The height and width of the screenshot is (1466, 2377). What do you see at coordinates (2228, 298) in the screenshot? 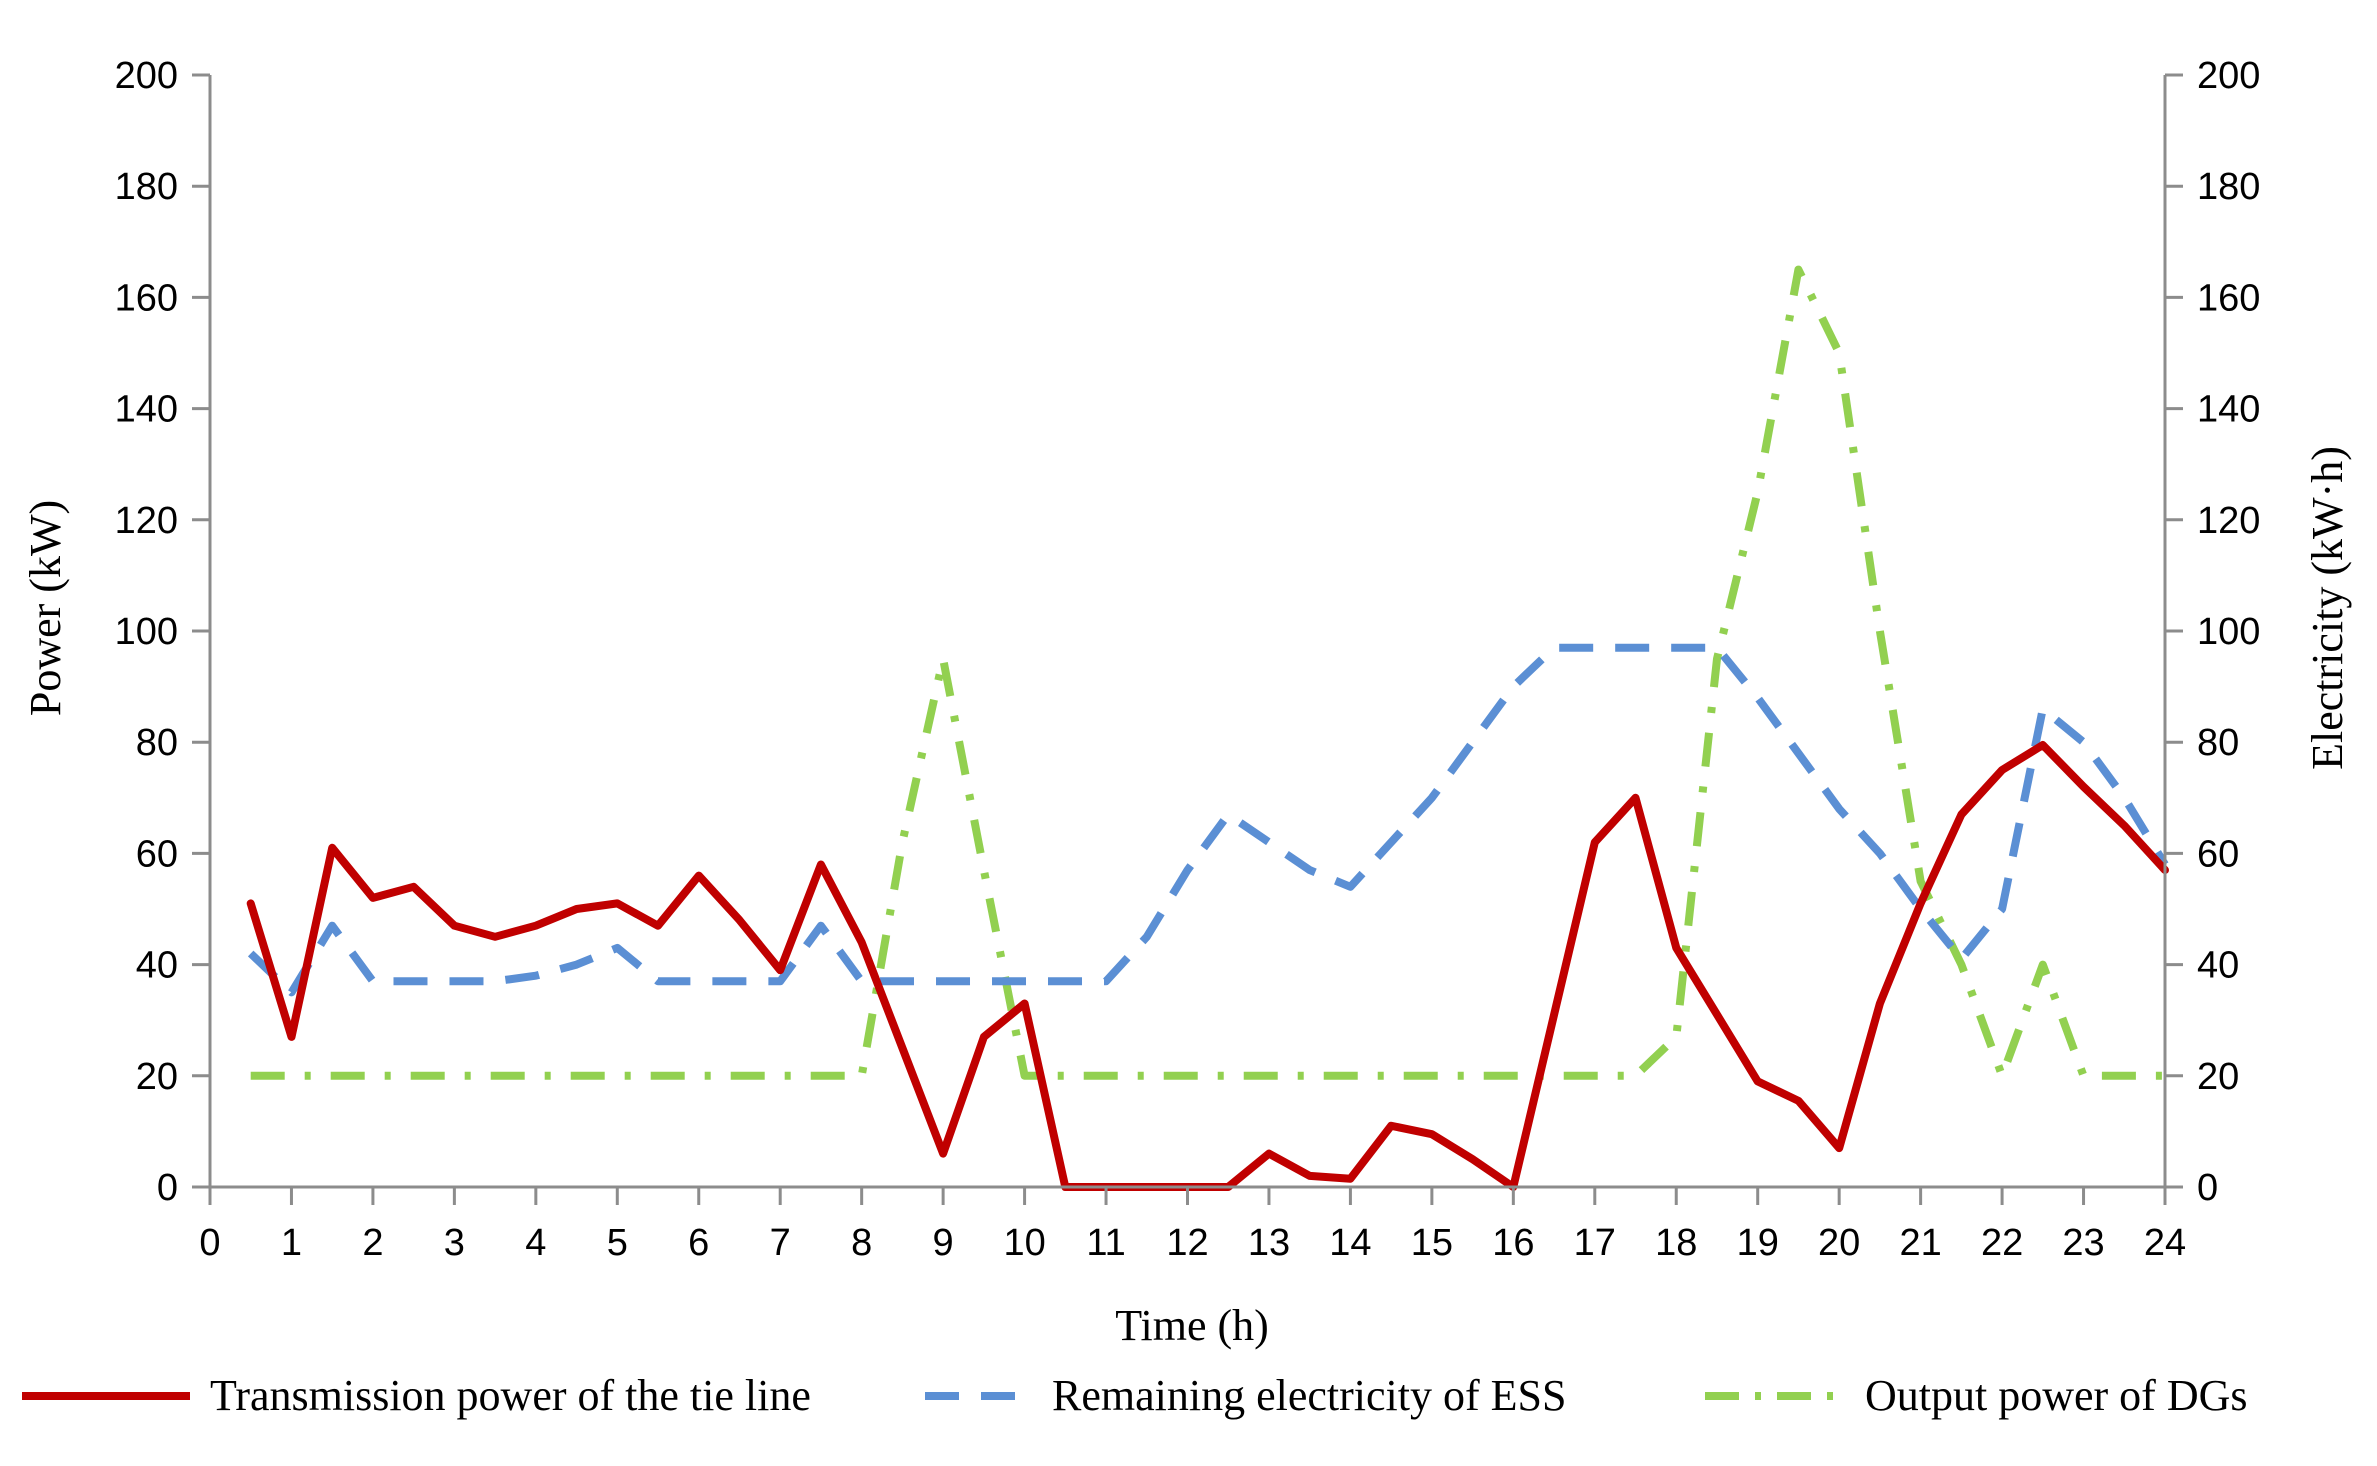
I see `right-y-tick-label: 160` at bounding box center [2228, 298].